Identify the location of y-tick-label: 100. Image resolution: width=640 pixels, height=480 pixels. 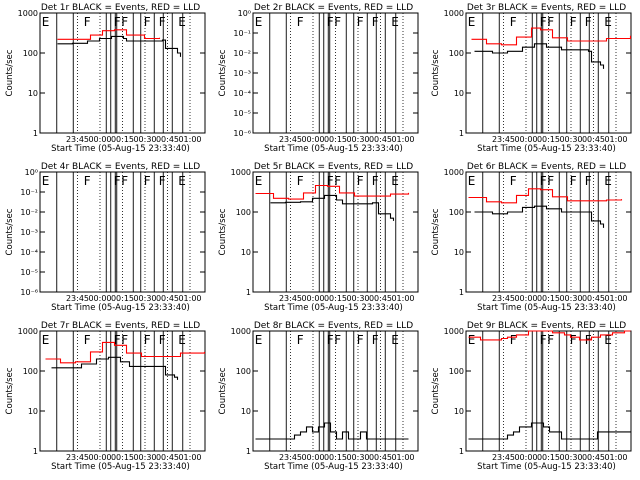
(456, 212).